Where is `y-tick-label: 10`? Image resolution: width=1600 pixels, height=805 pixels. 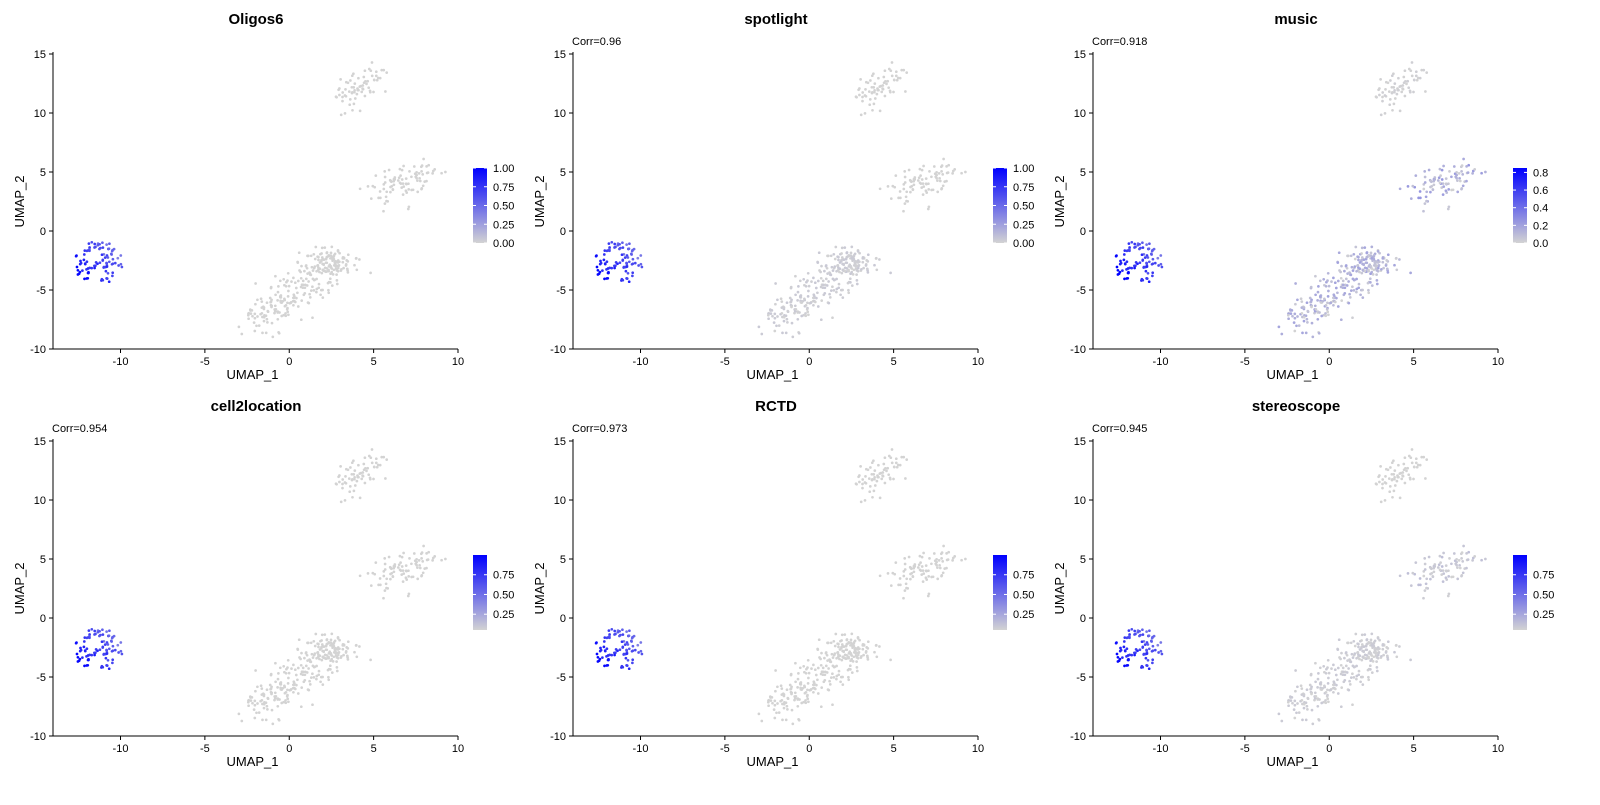 y-tick-label: 10 is located at coordinates (1080, 501).